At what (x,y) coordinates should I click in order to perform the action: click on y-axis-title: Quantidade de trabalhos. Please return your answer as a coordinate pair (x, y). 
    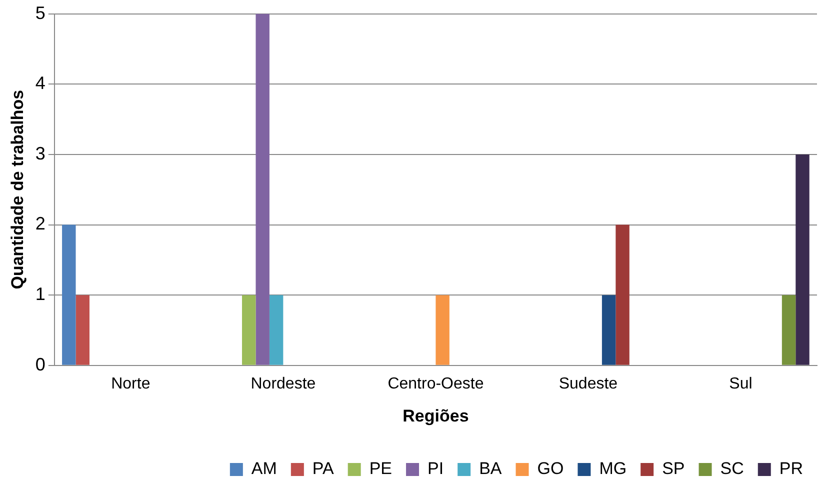
    Looking at the image, I should click on (17, 190).